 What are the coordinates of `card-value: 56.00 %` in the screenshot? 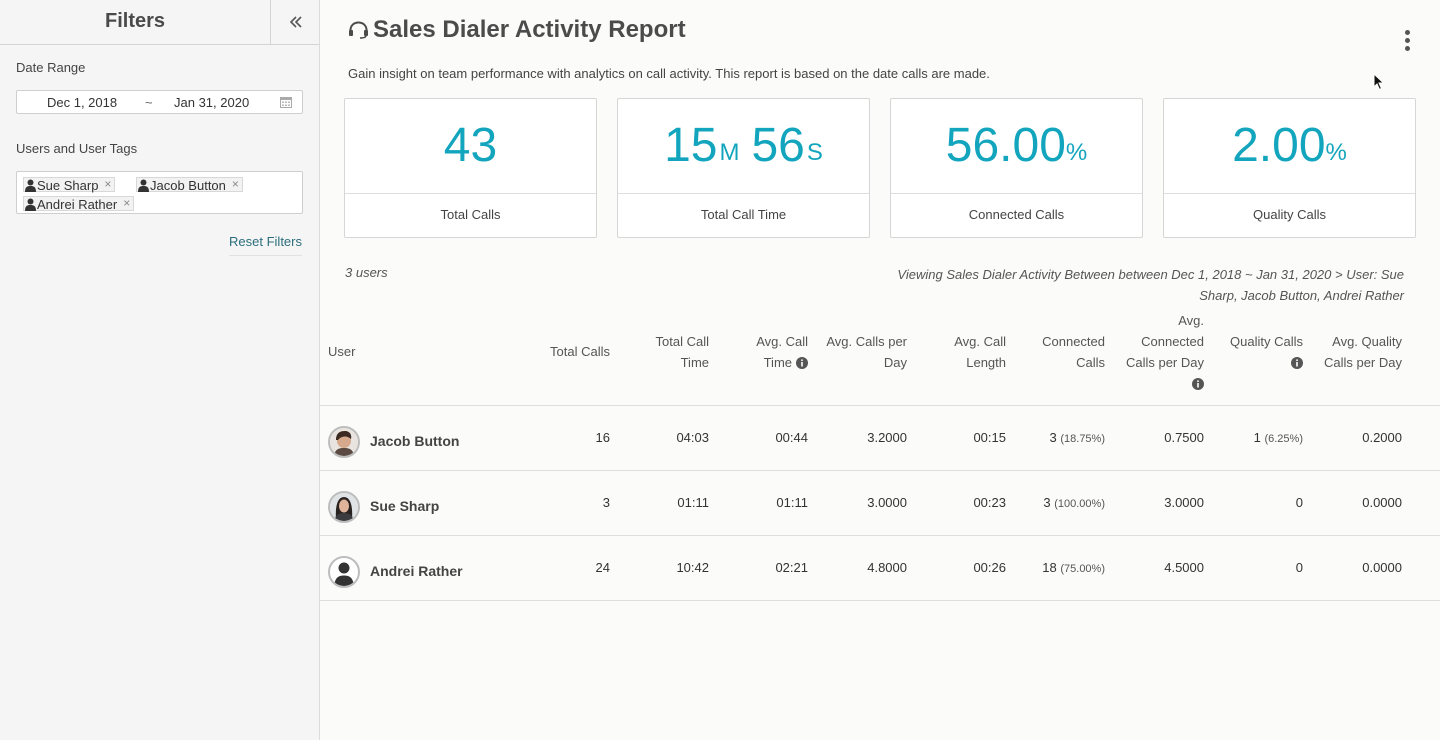 It's located at (1016, 146).